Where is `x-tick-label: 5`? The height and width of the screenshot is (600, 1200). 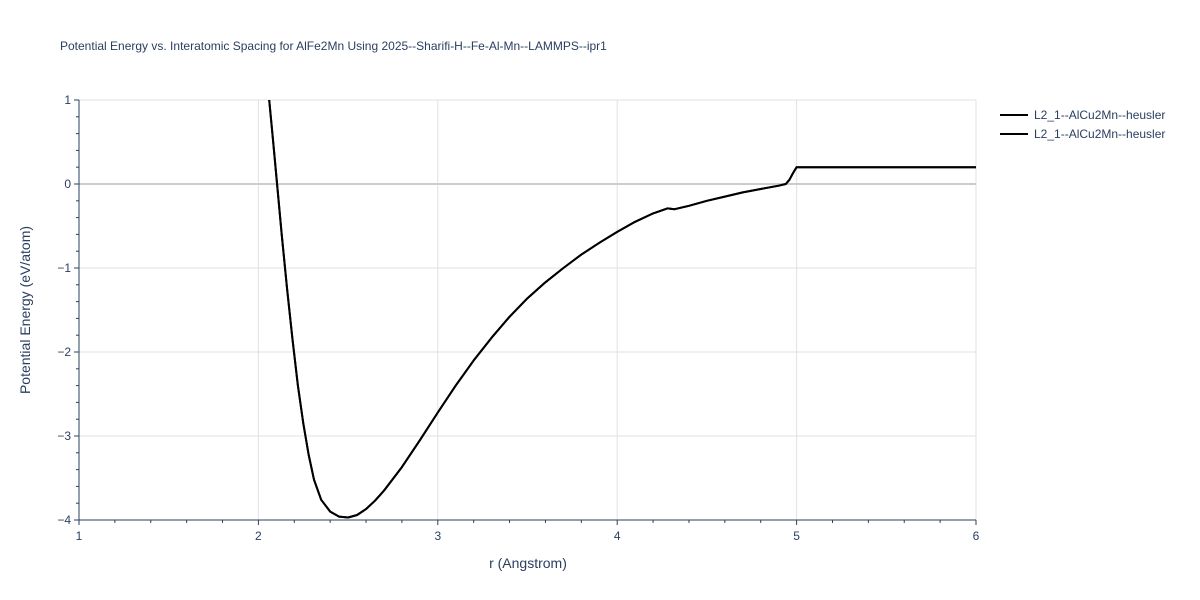 x-tick-label: 5 is located at coordinates (796, 536).